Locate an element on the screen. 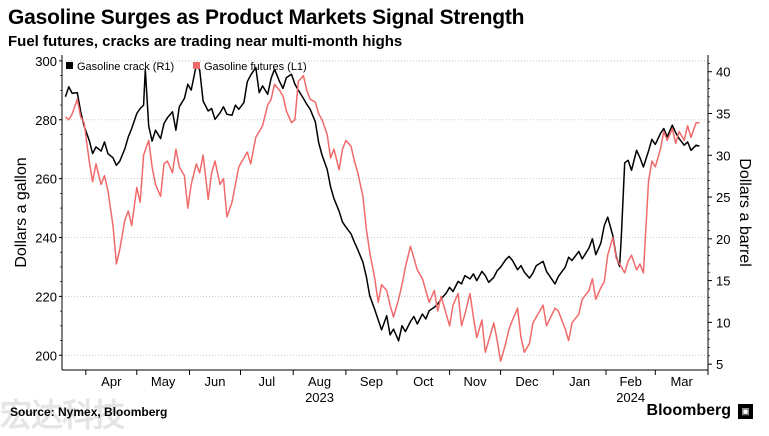 This screenshot has height=436, width=769. right-tick-label: 35 is located at coordinates (723, 113).